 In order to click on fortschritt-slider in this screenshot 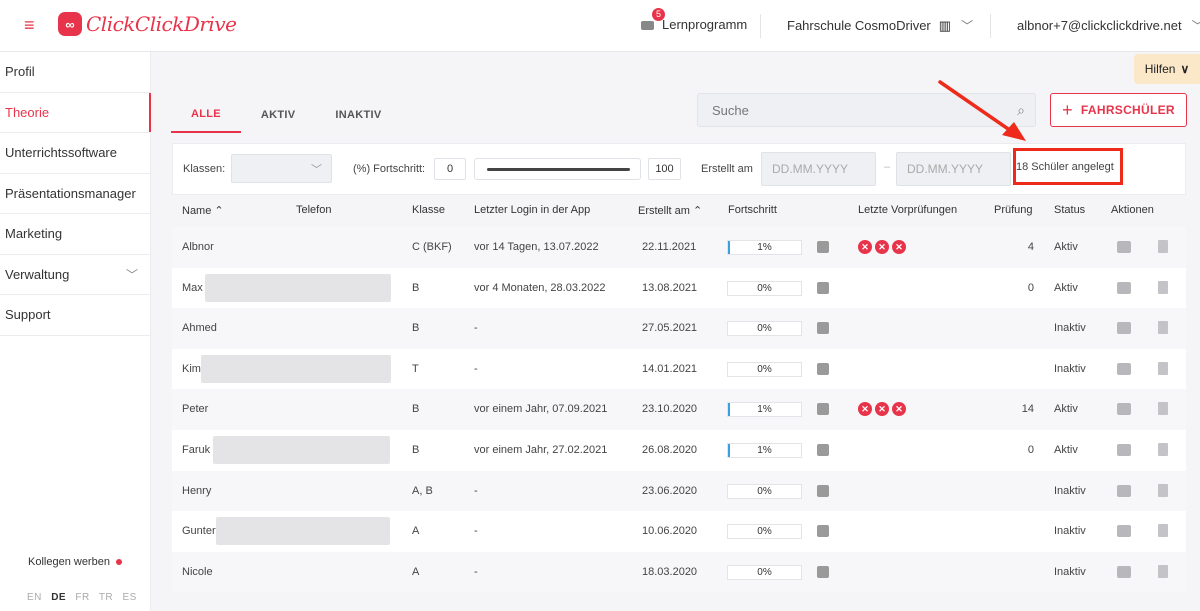, I will do `click(557, 169)`.